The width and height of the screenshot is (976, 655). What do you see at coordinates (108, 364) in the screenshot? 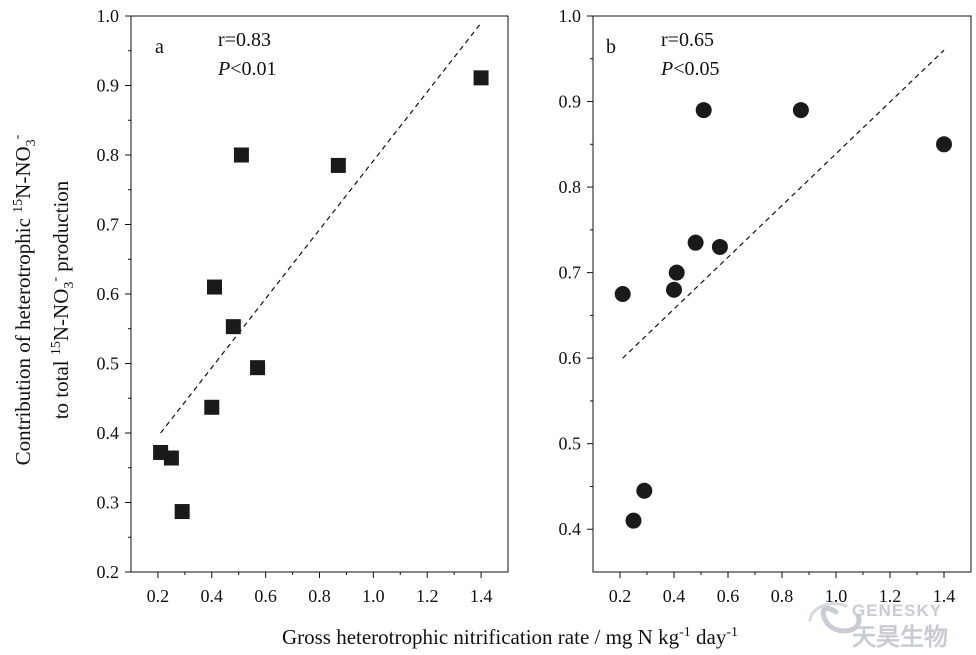
I see `panel-a-y-tick-label: 0.5` at bounding box center [108, 364].